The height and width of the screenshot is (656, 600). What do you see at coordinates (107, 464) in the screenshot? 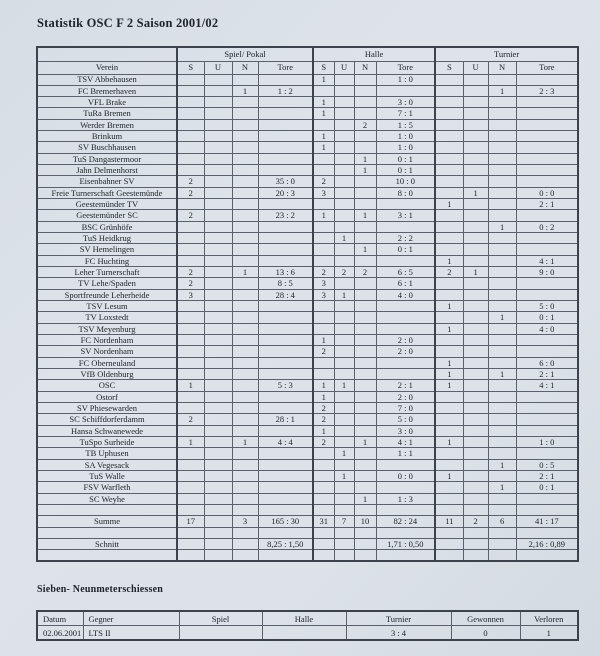
I see `verein-cell: SA Vegesack` at bounding box center [107, 464].